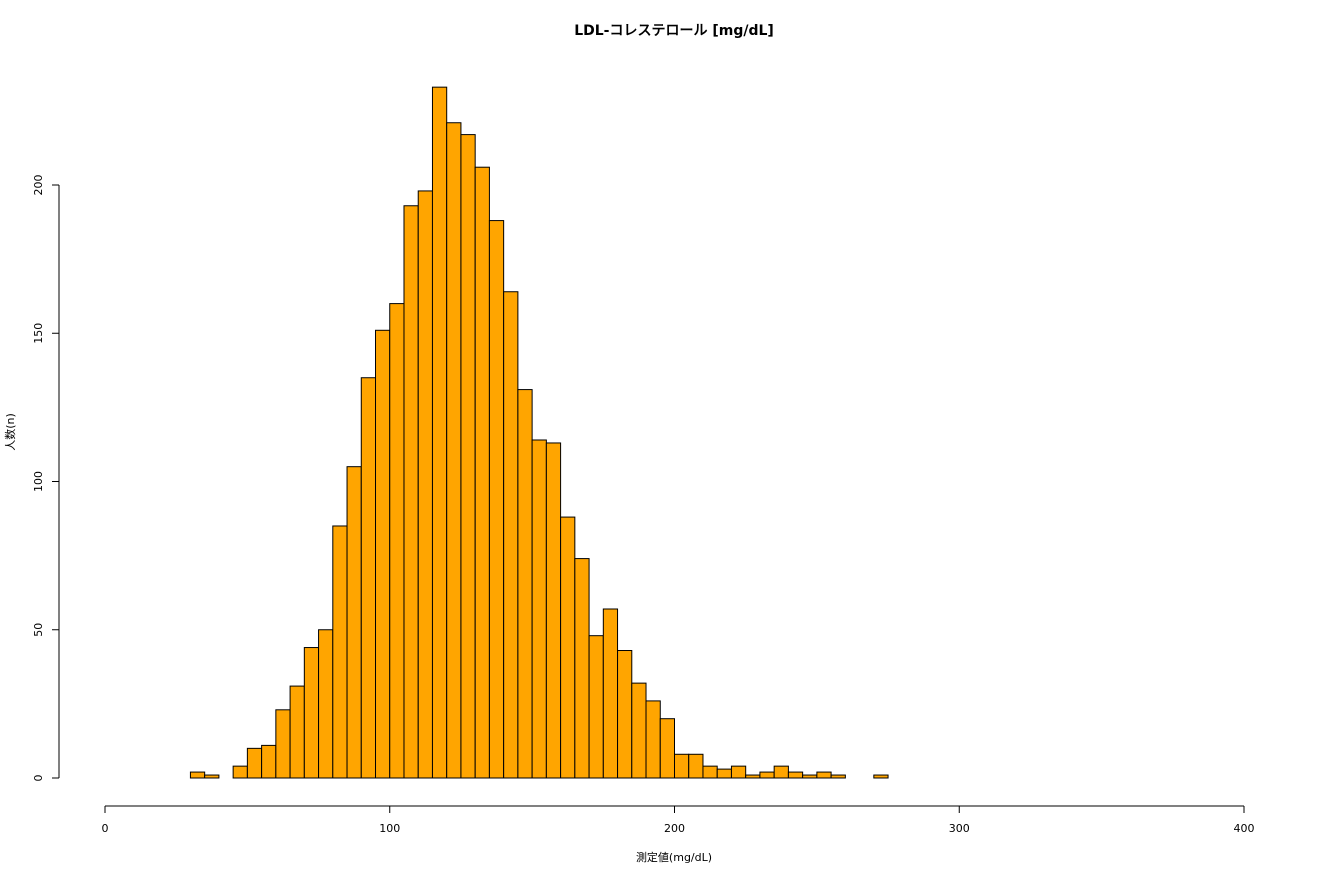 The image size is (1320, 880). Describe the element at coordinates (38, 778) in the screenshot. I see `y-tick-label: 0` at that location.